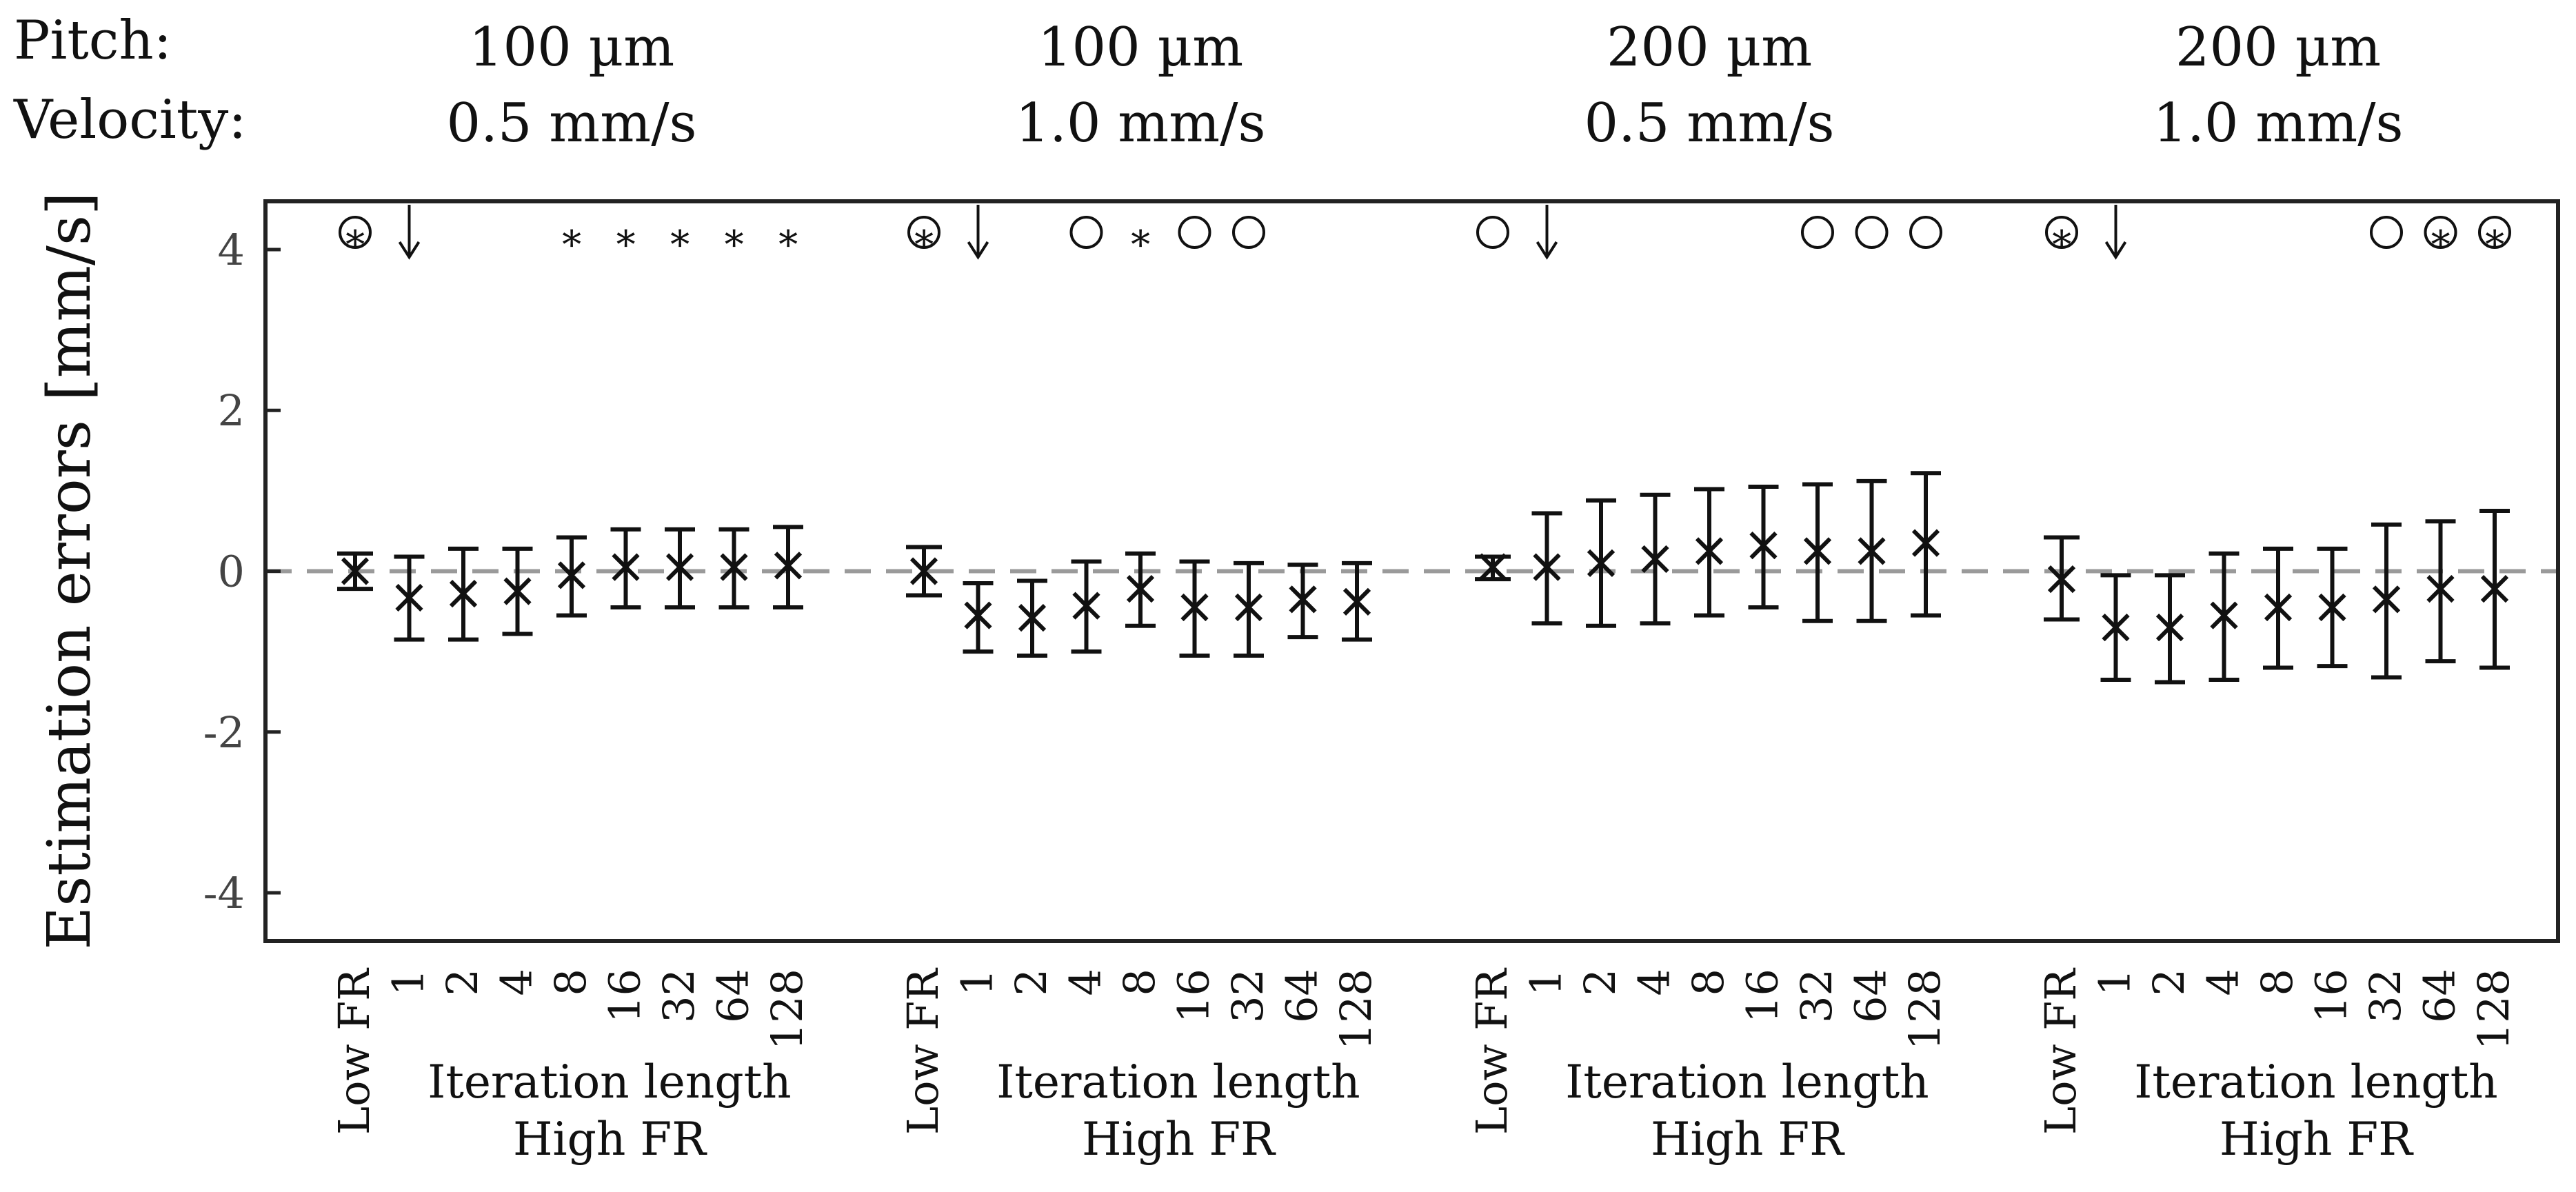  What do you see at coordinates (224, 893) in the screenshot?
I see `y-tick-label: -4` at bounding box center [224, 893].